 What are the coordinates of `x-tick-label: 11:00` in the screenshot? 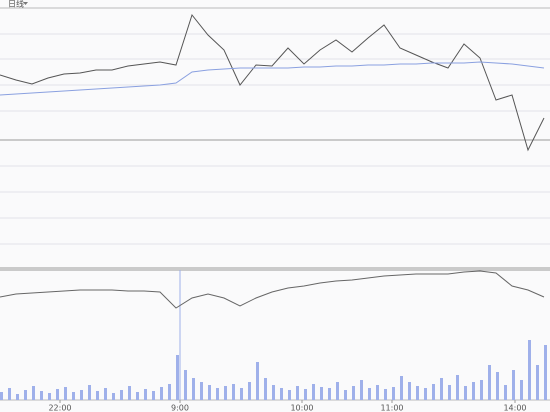 It's located at (391, 408).